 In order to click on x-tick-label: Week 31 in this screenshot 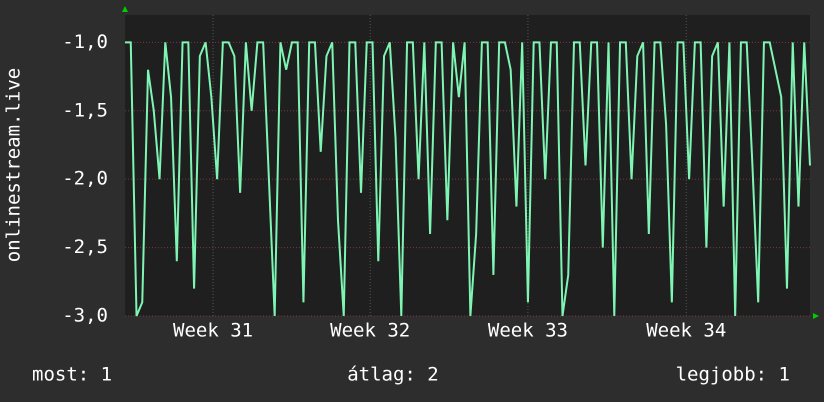, I will do `click(213, 331)`.